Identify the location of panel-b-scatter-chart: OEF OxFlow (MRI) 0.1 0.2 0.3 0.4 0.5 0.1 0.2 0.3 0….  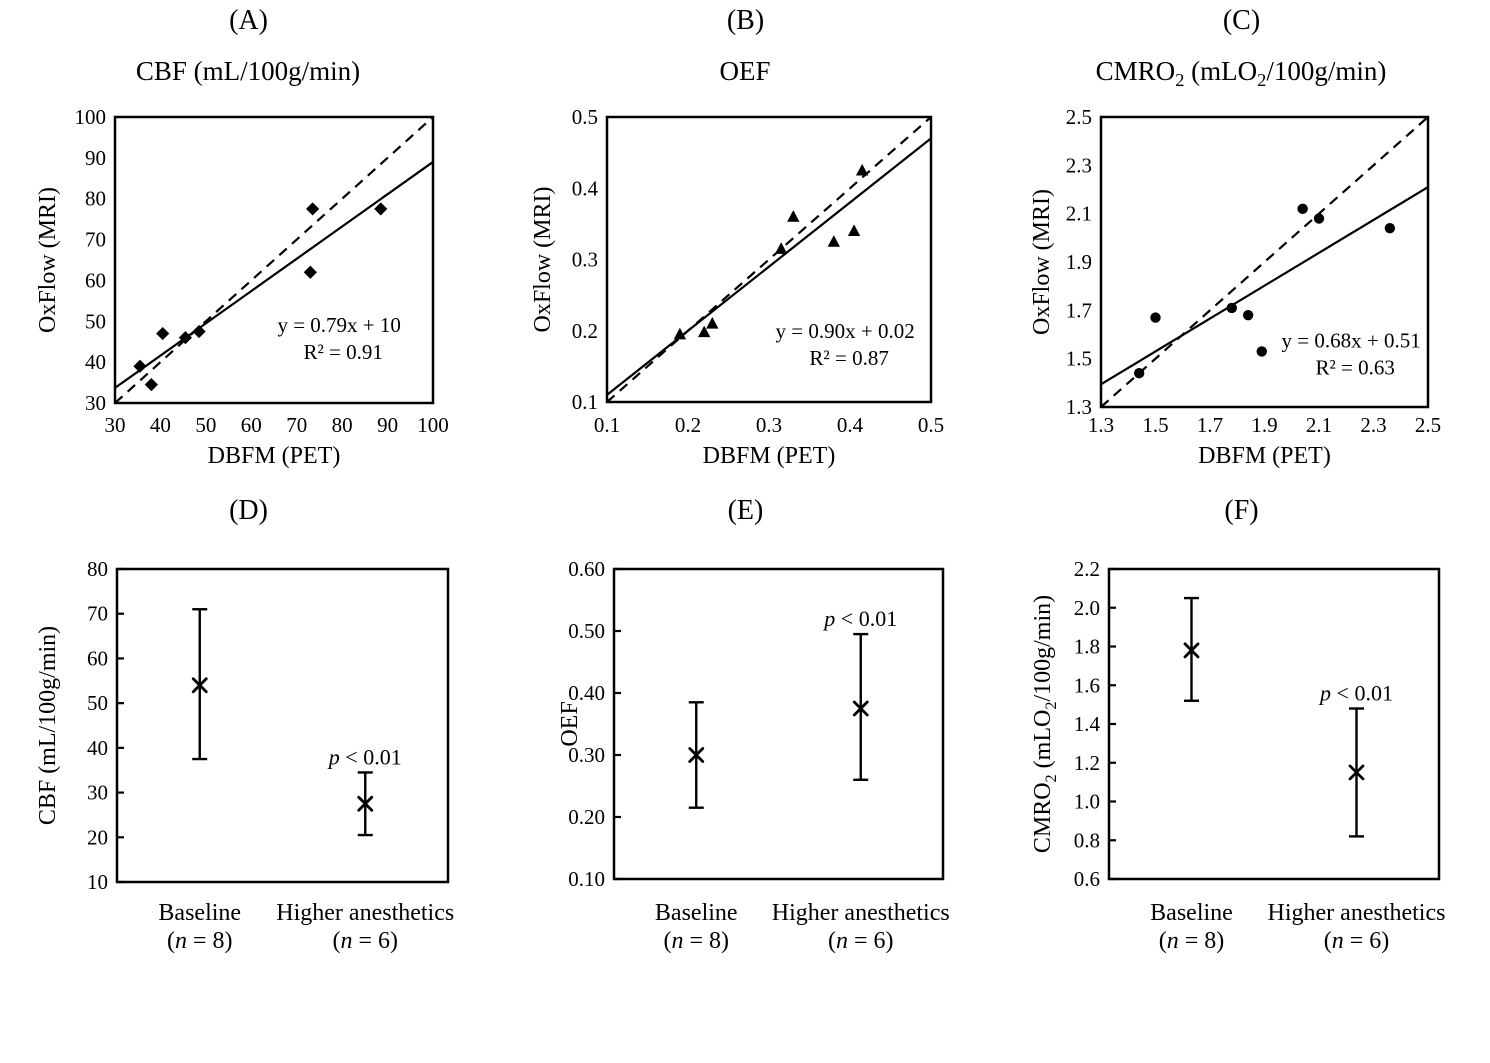
(737, 262).